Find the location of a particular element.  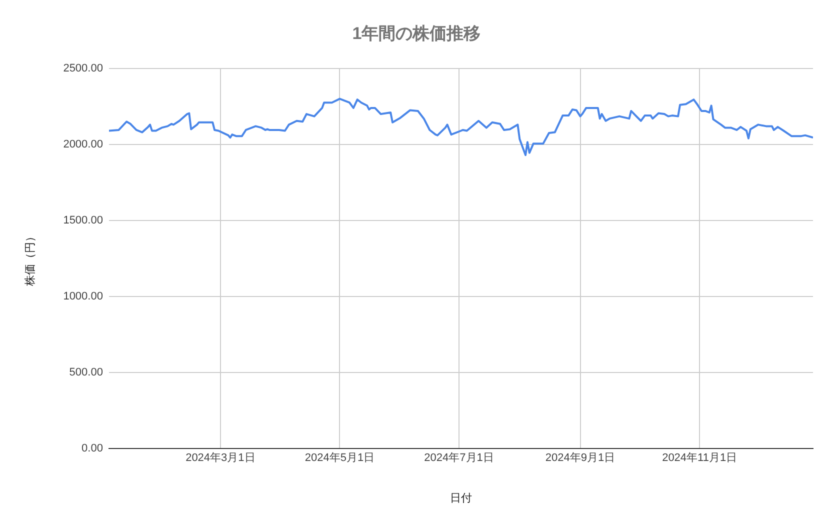

y-tick-label: 500.00 is located at coordinates (86, 372).